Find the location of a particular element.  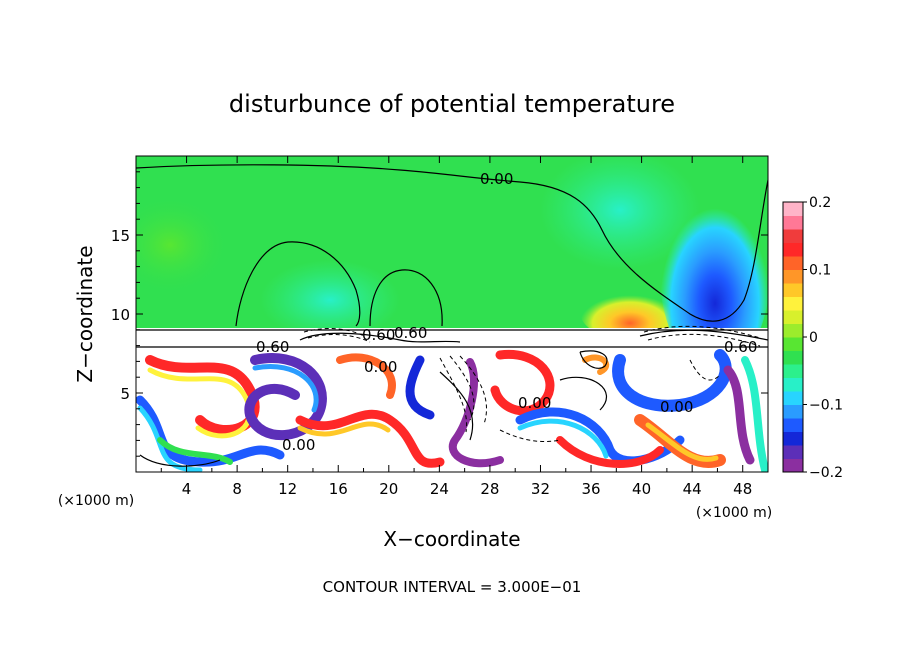

x-axis-label: X−coordinate is located at coordinates (451, 539).